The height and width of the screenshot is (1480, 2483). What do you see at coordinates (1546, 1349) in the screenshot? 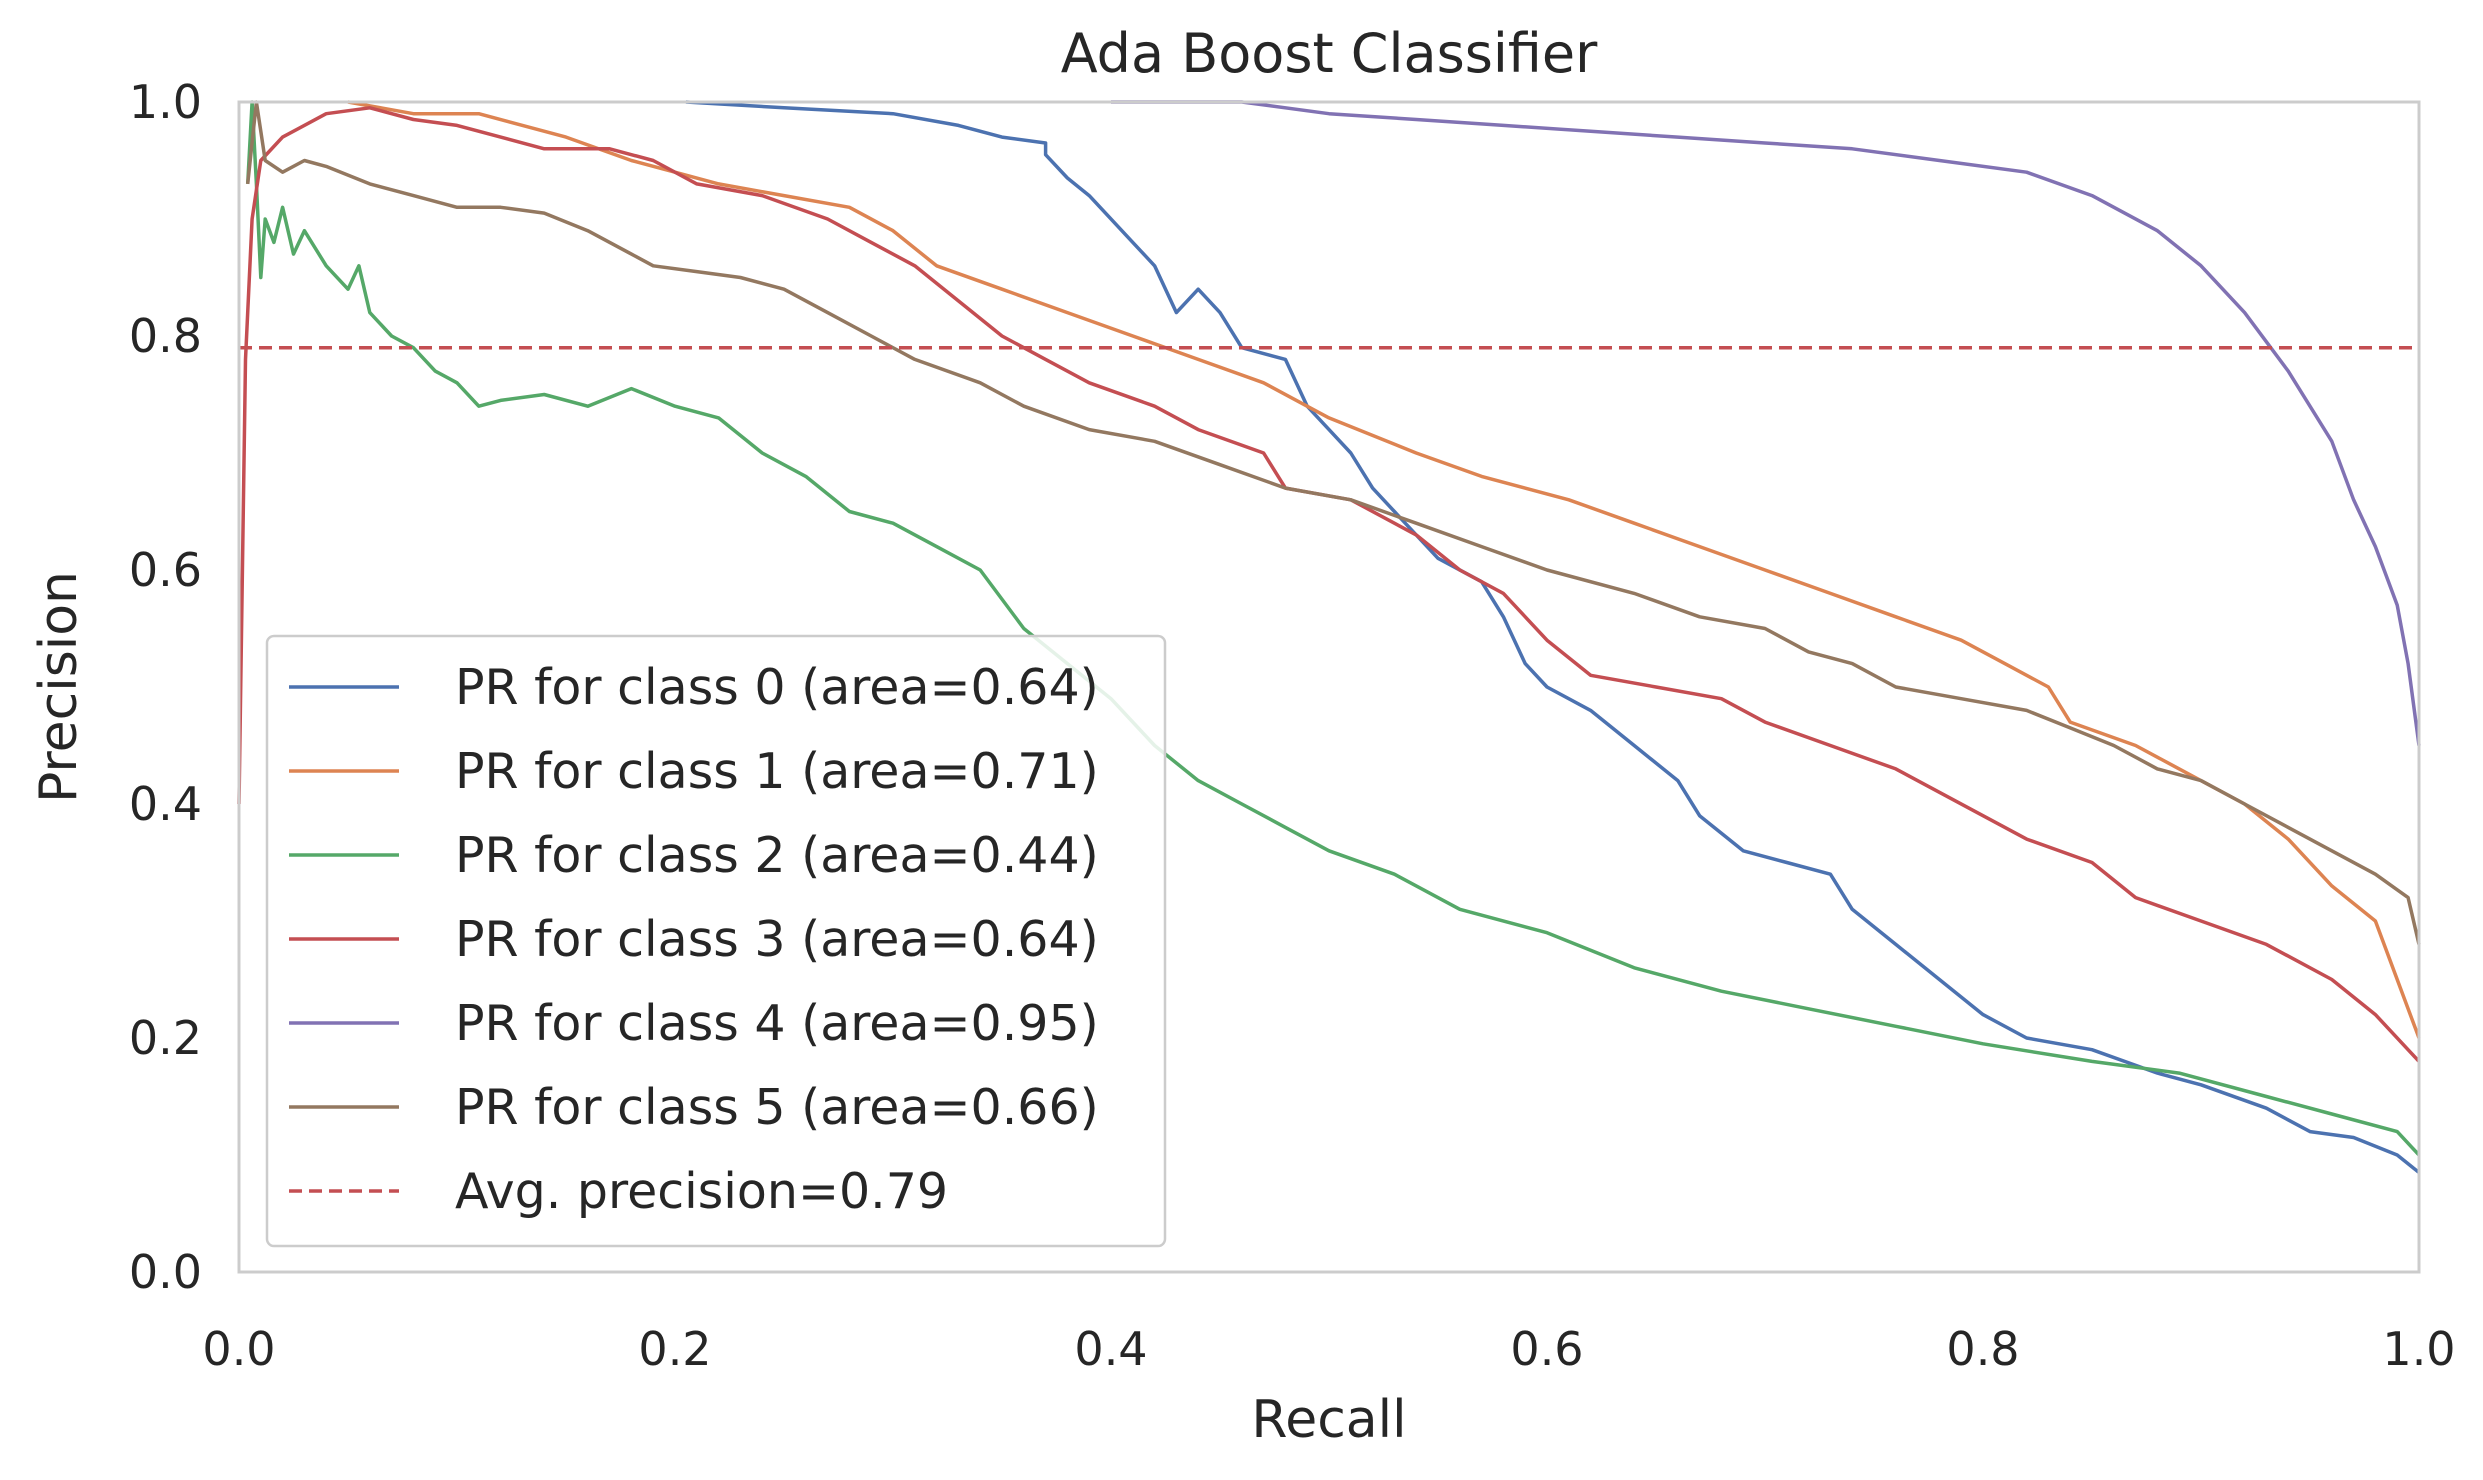
I see `x-tick-label: 0.6` at bounding box center [1546, 1349].